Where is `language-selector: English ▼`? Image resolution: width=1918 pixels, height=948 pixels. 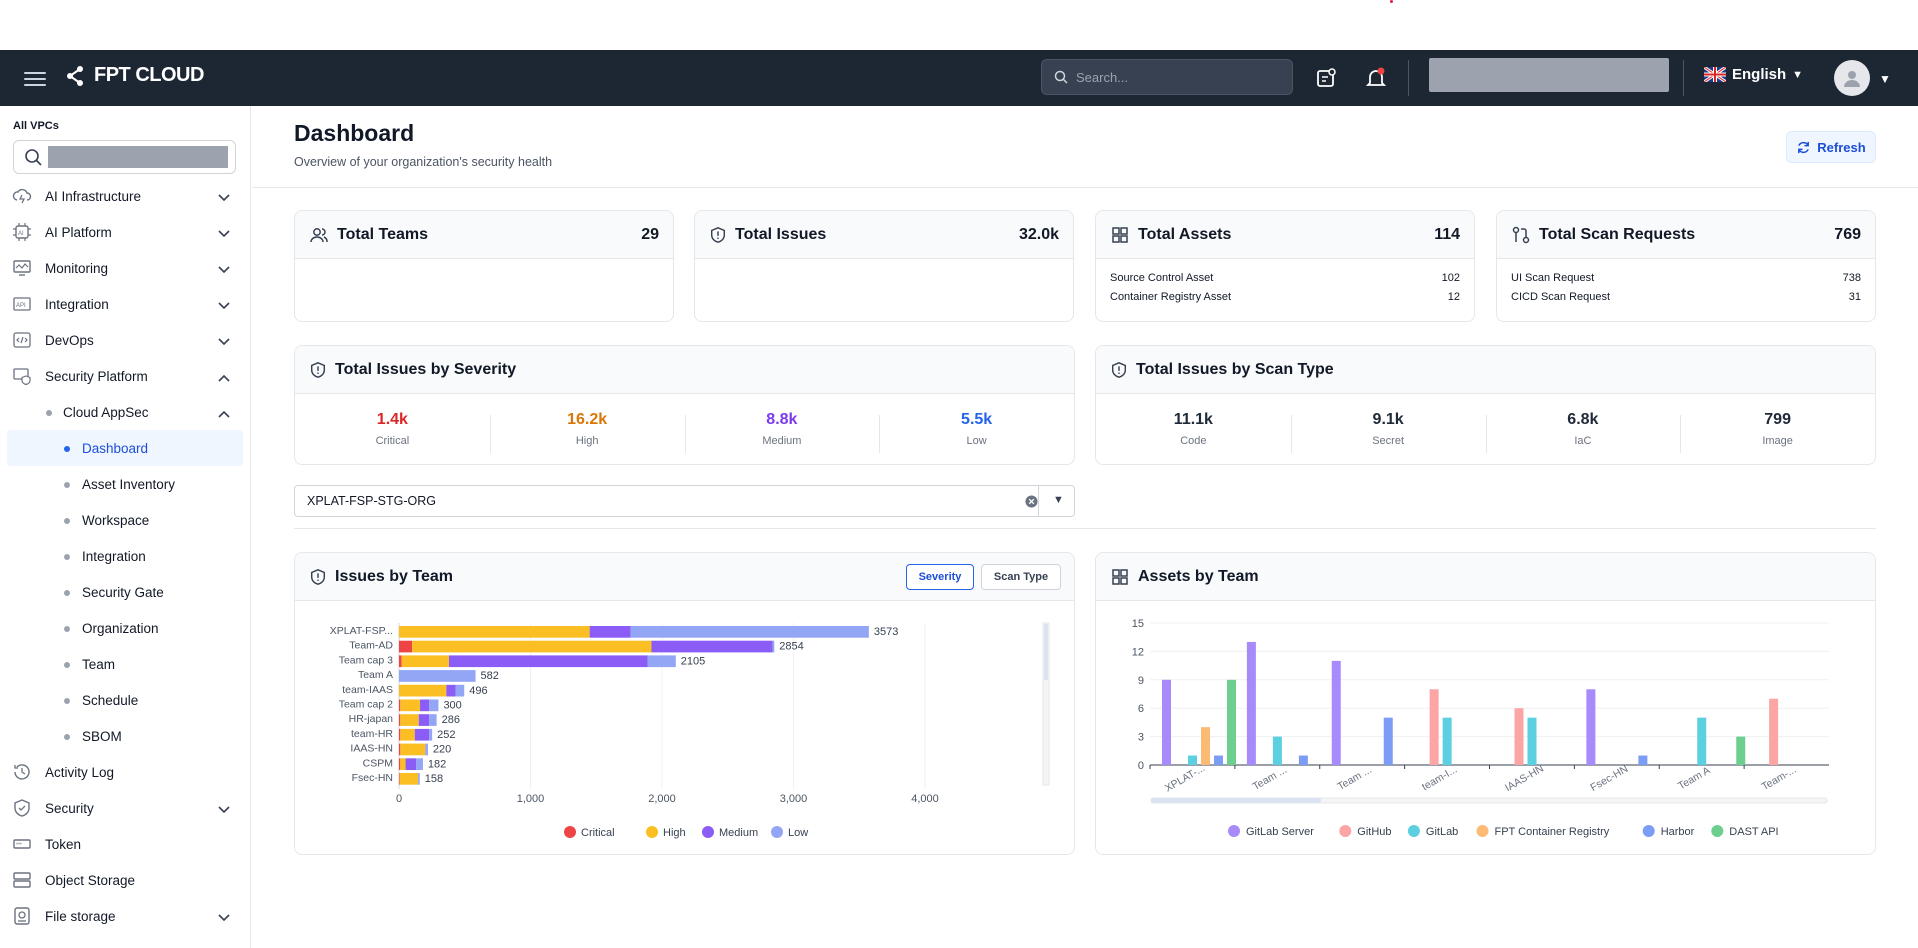 language-selector: English ▼ is located at coordinates (1753, 74).